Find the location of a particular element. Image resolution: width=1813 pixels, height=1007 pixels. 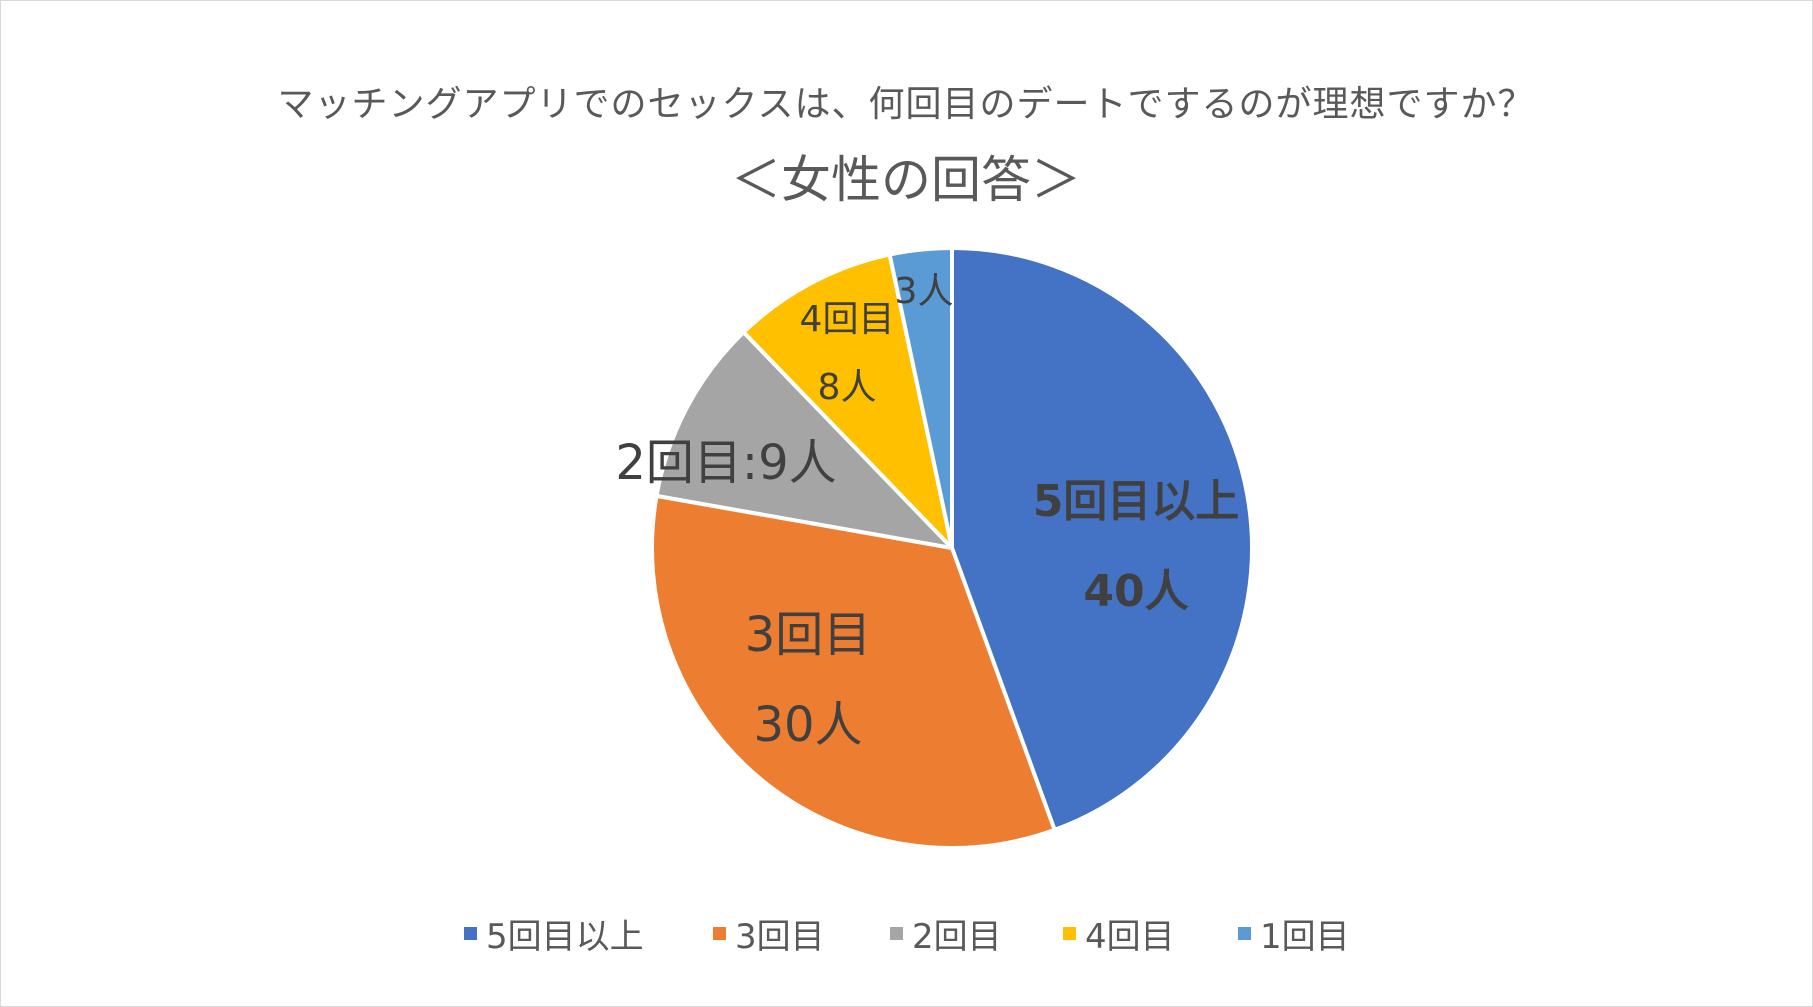

legend-label-4: 4回目 is located at coordinates (1130, 937).